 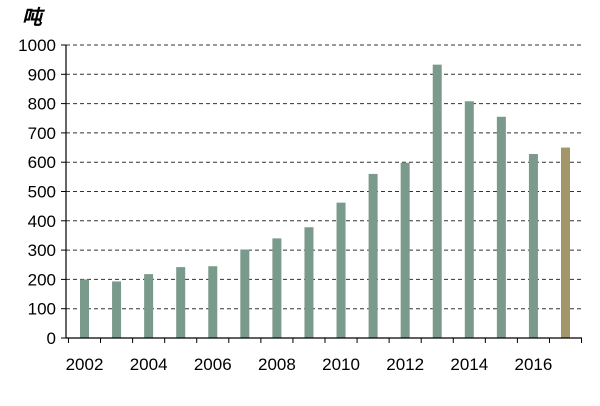 What do you see at coordinates (309, 282) in the screenshot?
I see `bar-2009` at bounding box center [309, 282].